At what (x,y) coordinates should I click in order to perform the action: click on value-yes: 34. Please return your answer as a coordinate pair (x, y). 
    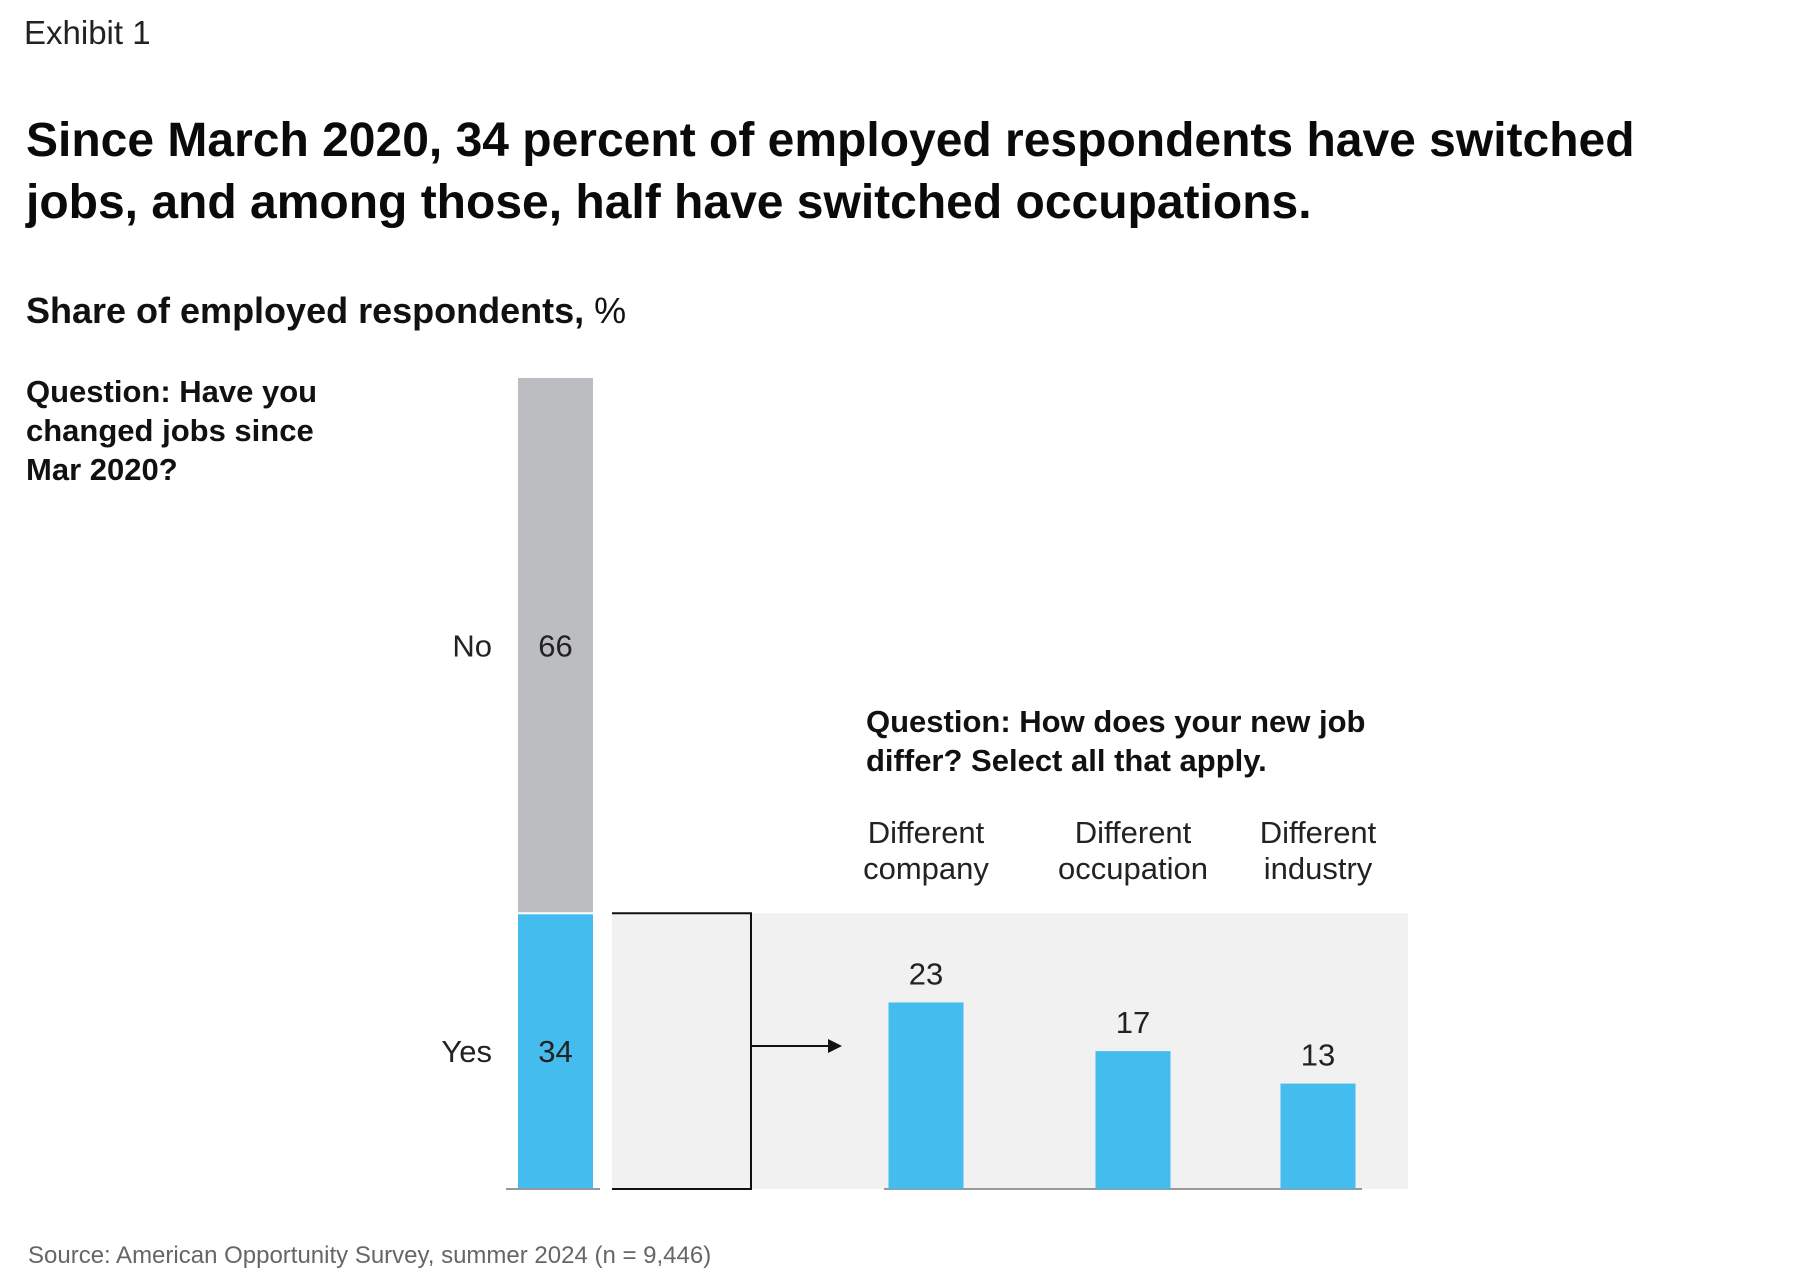
    Looking at the image, I should click on (555, 1051).